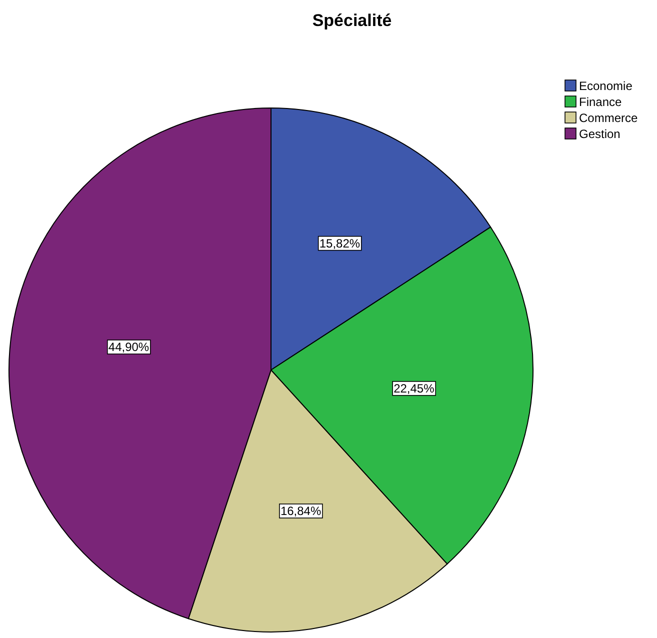 This screenshot has height=638, width=657. What do you see at coordinates (414, 388) in the screenshot?
I see `data-label: 22,45%` at bounding box center [414, 388].